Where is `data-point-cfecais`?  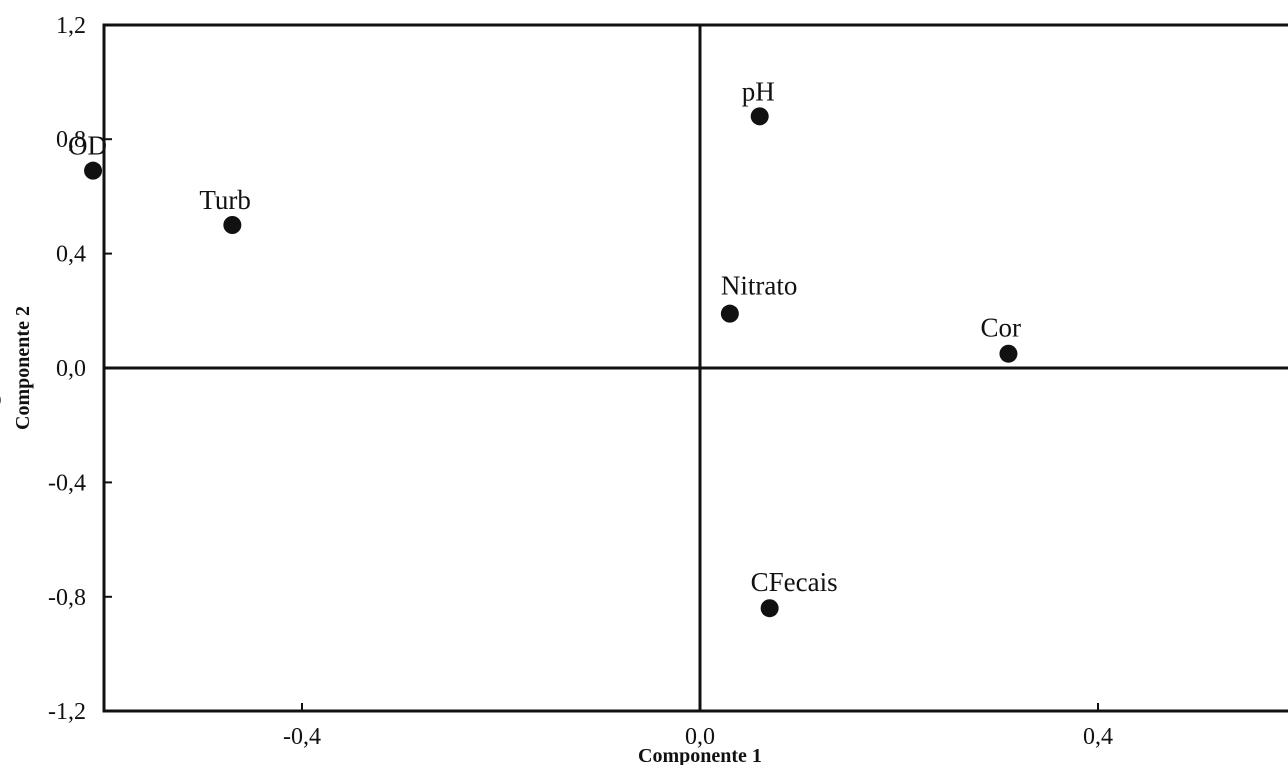 data-point-cfecais is located at coordinates (769, 608).